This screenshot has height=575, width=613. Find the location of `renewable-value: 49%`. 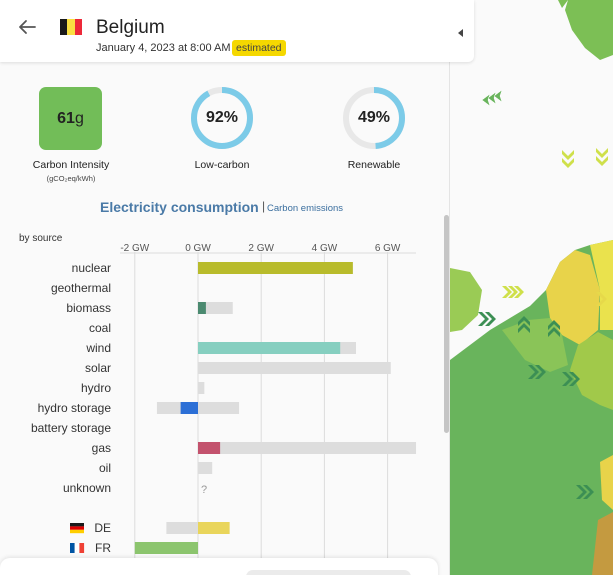

renewable-value: 49% is located at coordinates (374, 117).